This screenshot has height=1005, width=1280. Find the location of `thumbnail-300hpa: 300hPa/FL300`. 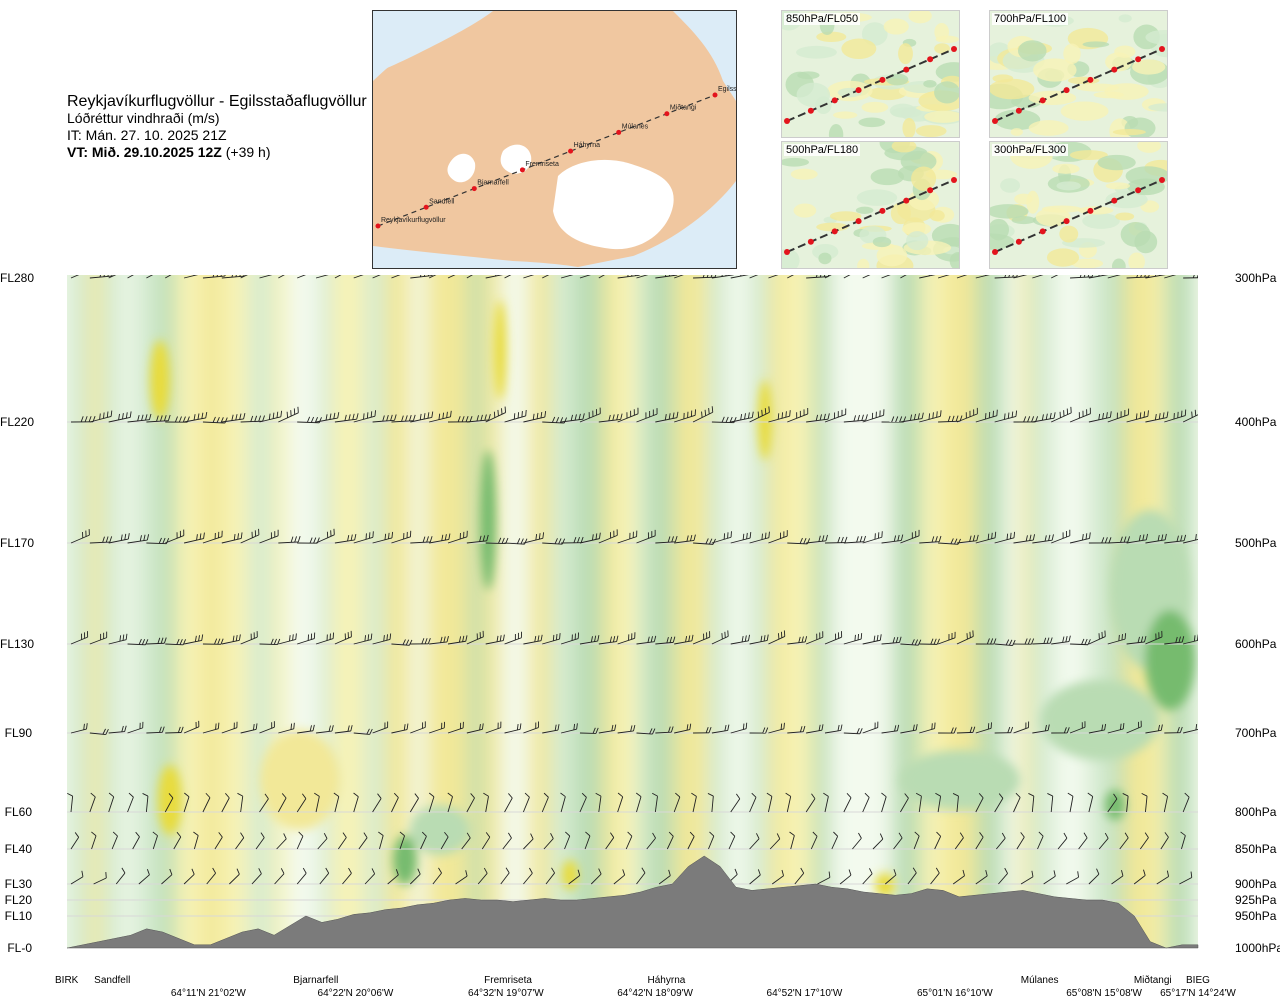

thumbnail-300hpa: 300hPa/FL300 is located at coordinates (1078, 205).